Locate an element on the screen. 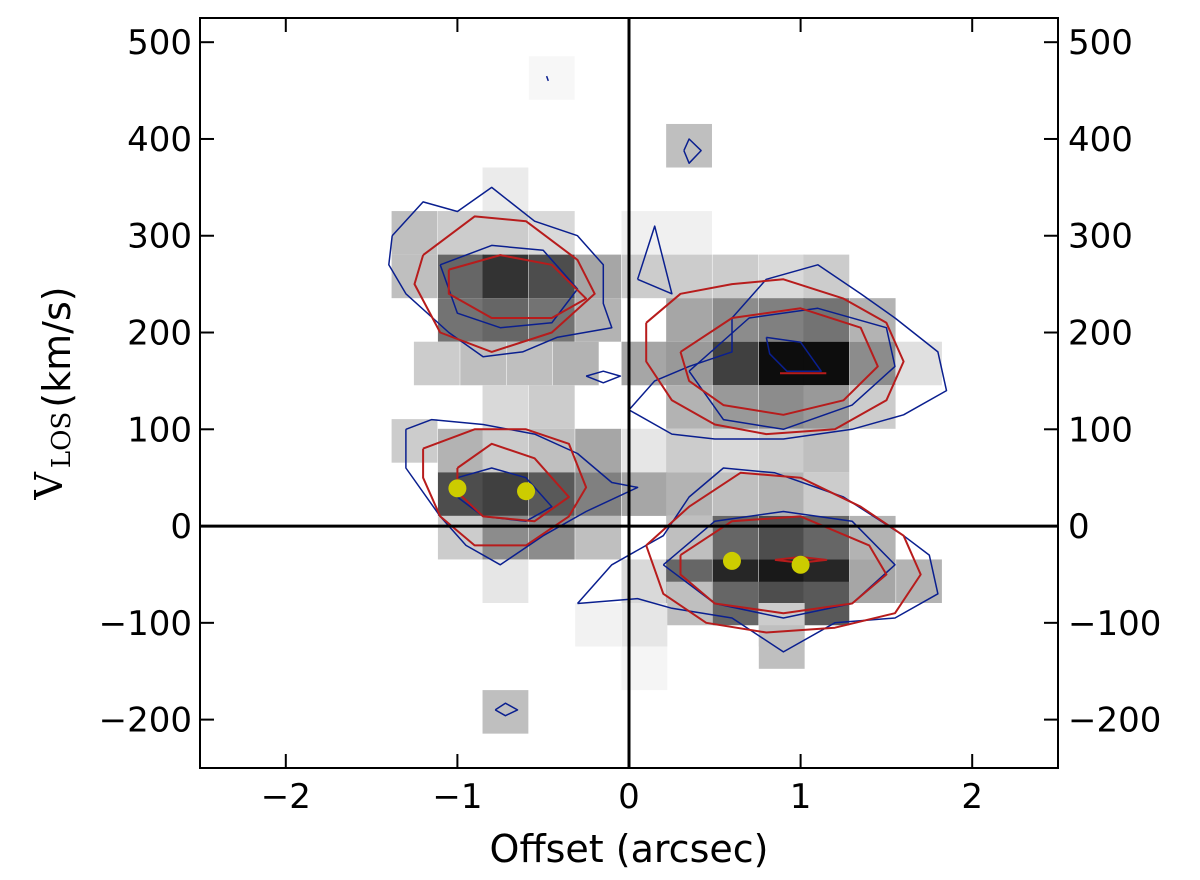 The width and height of the screenshot is (1200, 880). y-axis-title-unit-text: (km/s) is located at coordinates (57, 346).